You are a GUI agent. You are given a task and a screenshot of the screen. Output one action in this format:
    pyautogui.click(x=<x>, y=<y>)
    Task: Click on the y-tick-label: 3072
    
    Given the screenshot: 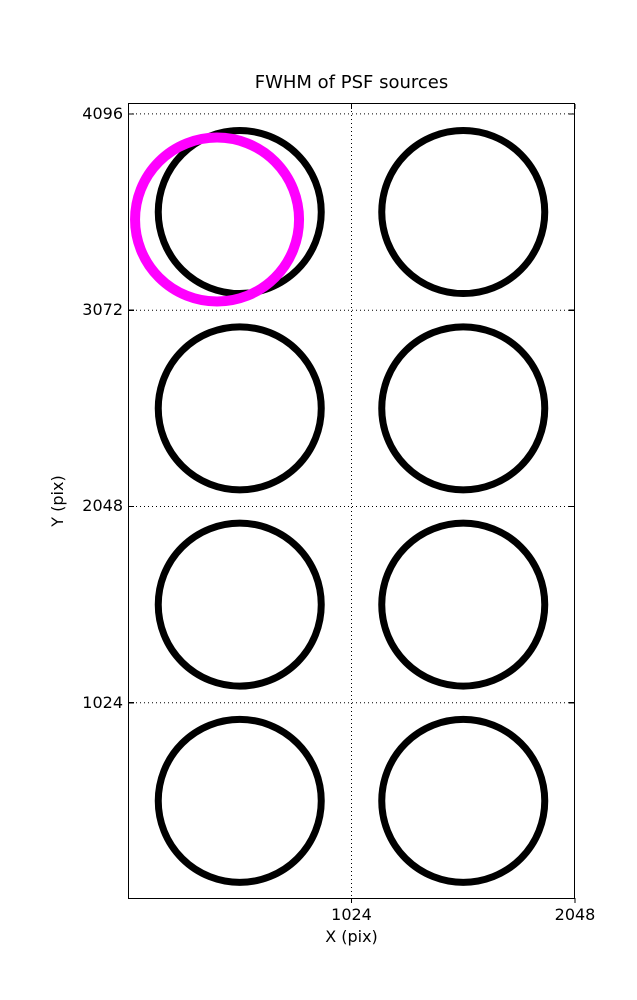 What is the action you would take?
    pyautogui.click(x=102, y=310)
    